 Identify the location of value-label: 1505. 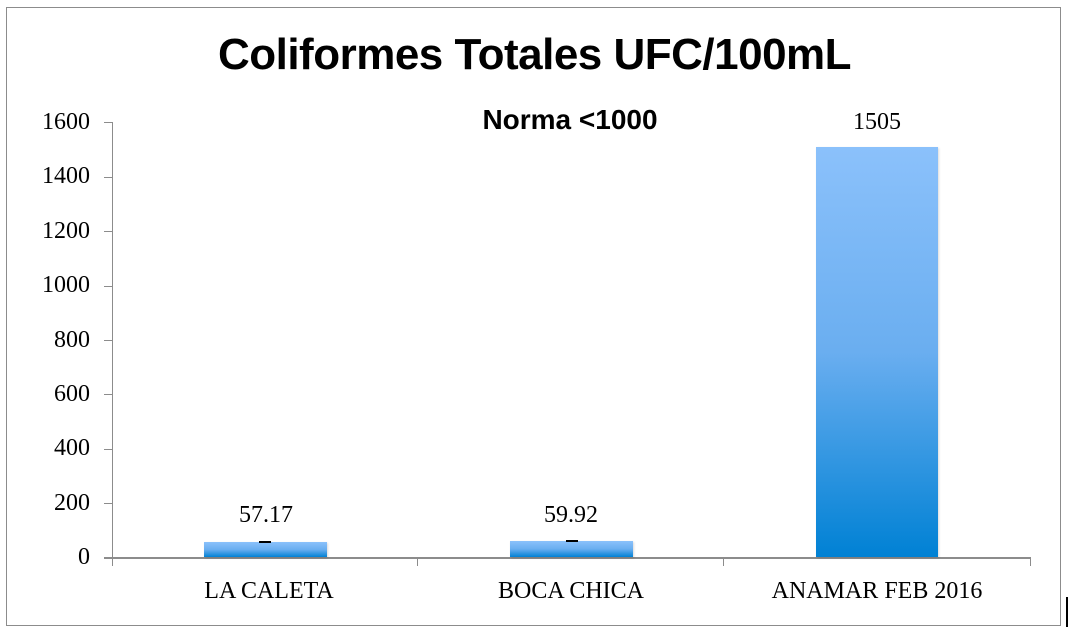
(877, 122).